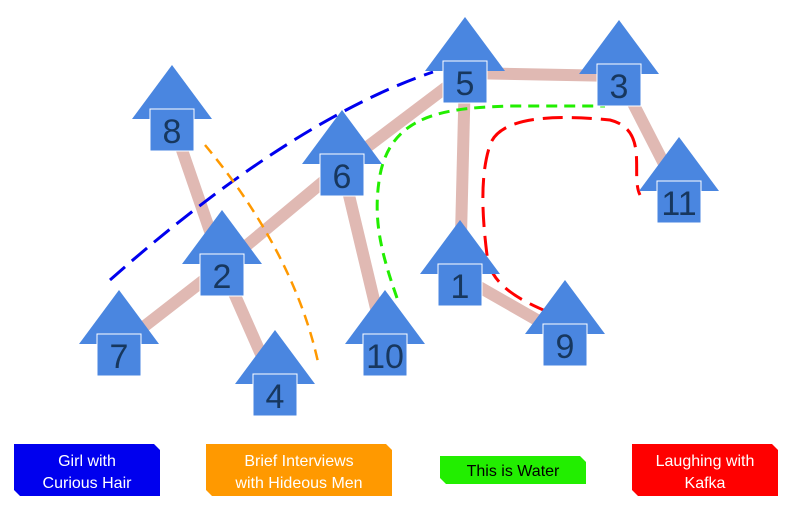 The image size is (789, 520). I want to click on node-label: 3, so click(619, 87).